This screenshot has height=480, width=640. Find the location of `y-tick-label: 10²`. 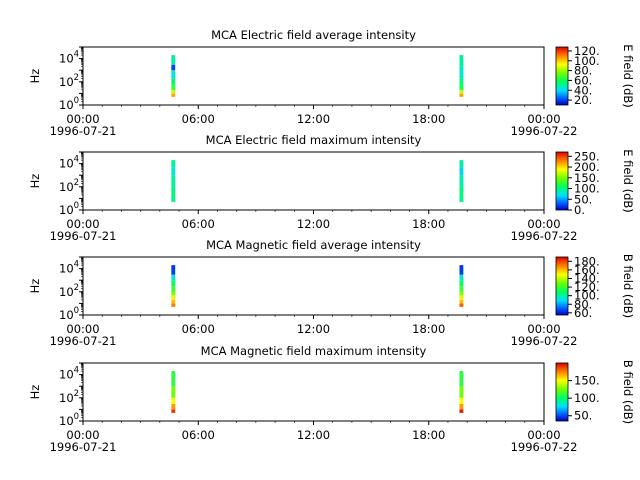

y-tick-label: 10² is located at coordinates (69, 291).